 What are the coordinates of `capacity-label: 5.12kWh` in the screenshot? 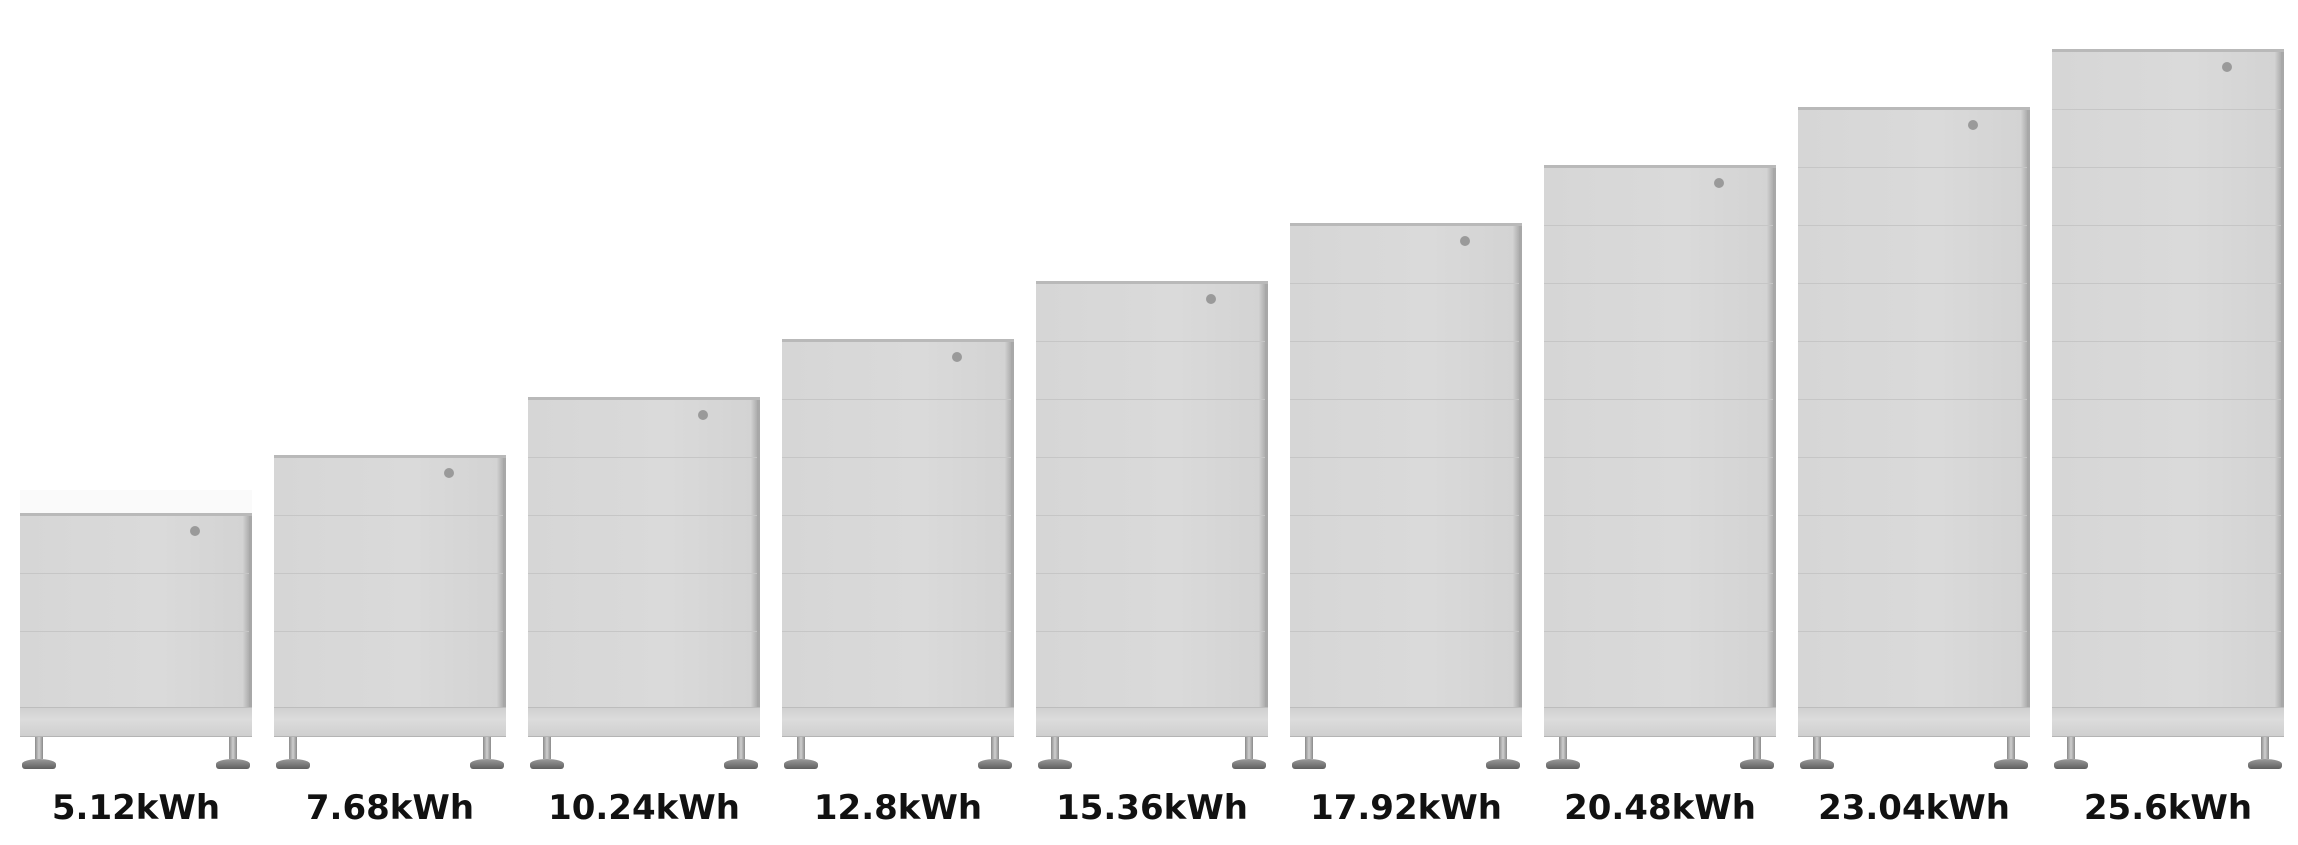 It's located at (136, 808).